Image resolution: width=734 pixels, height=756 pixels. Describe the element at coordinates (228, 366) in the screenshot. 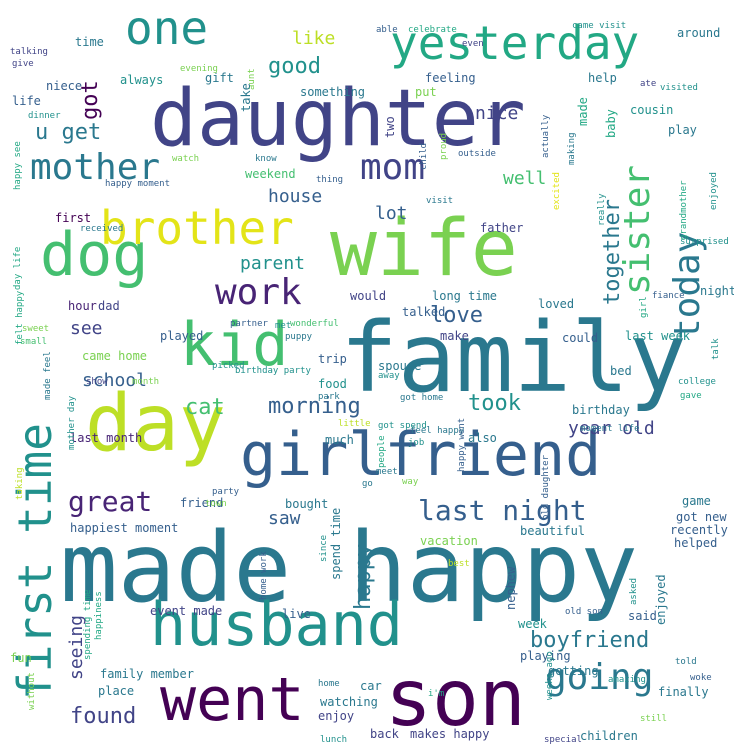

I see `word: picked` at that location.